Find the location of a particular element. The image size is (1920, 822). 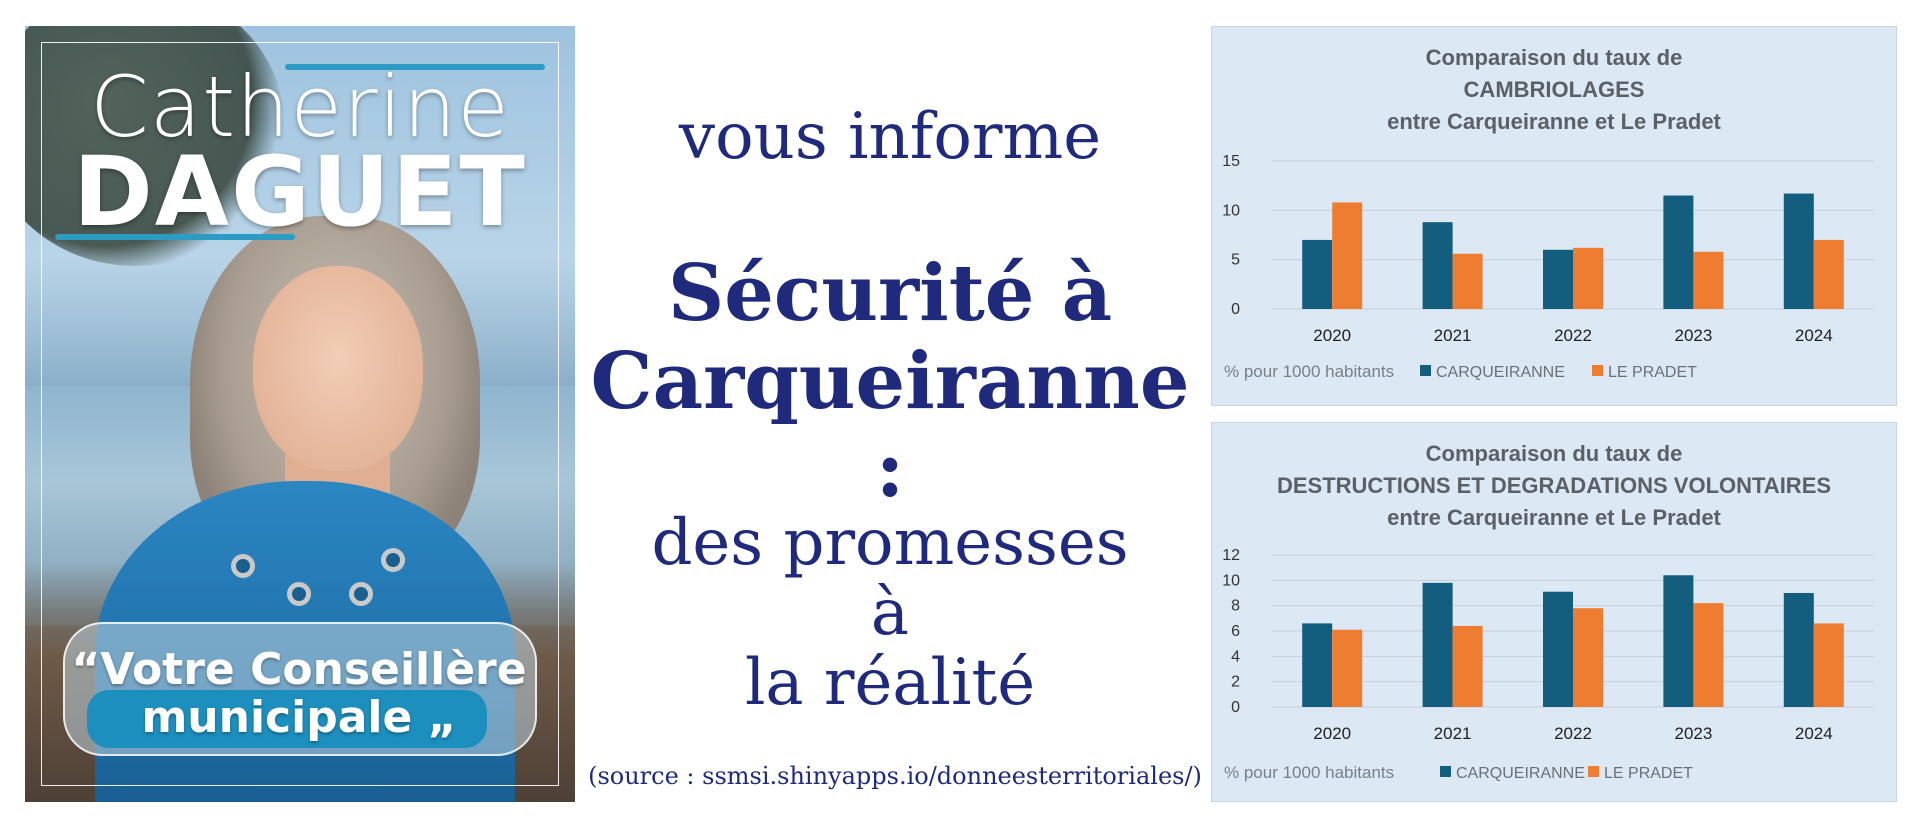

y-tick-label: 2 is located at coordinates (1235, 682).